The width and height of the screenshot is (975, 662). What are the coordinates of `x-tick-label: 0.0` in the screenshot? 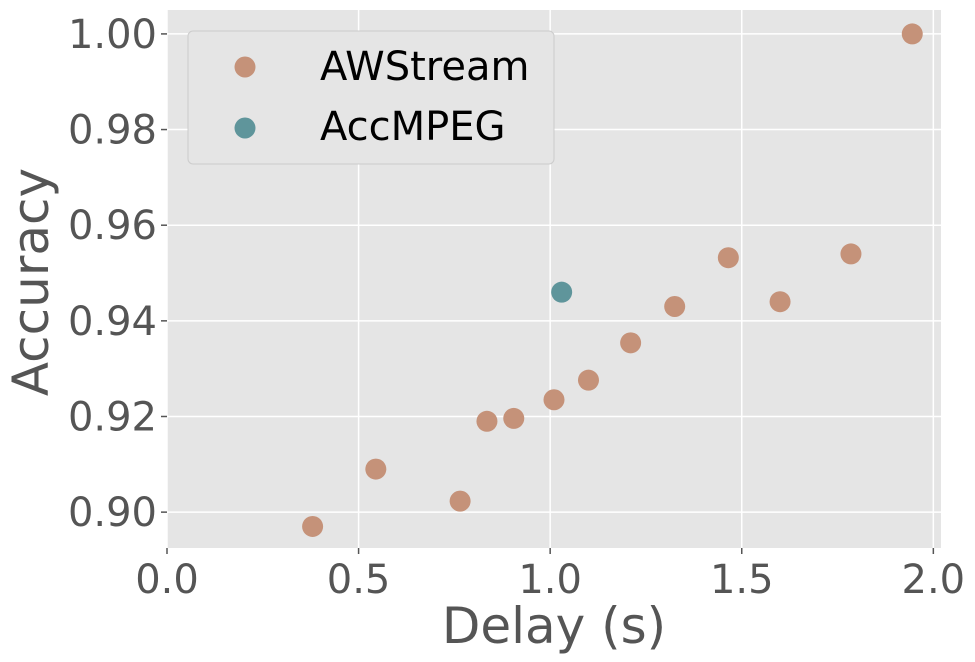 It's located at (167, 580).